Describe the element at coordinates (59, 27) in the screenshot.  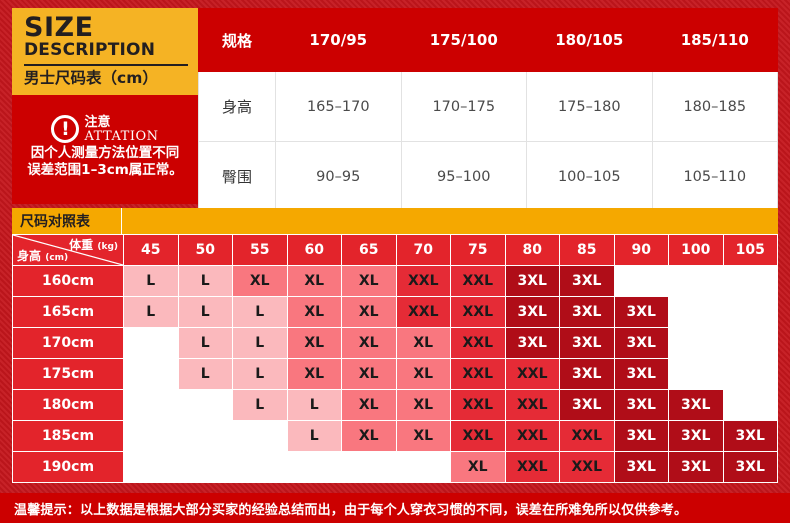
I see `title-size: SIZE` at that location.